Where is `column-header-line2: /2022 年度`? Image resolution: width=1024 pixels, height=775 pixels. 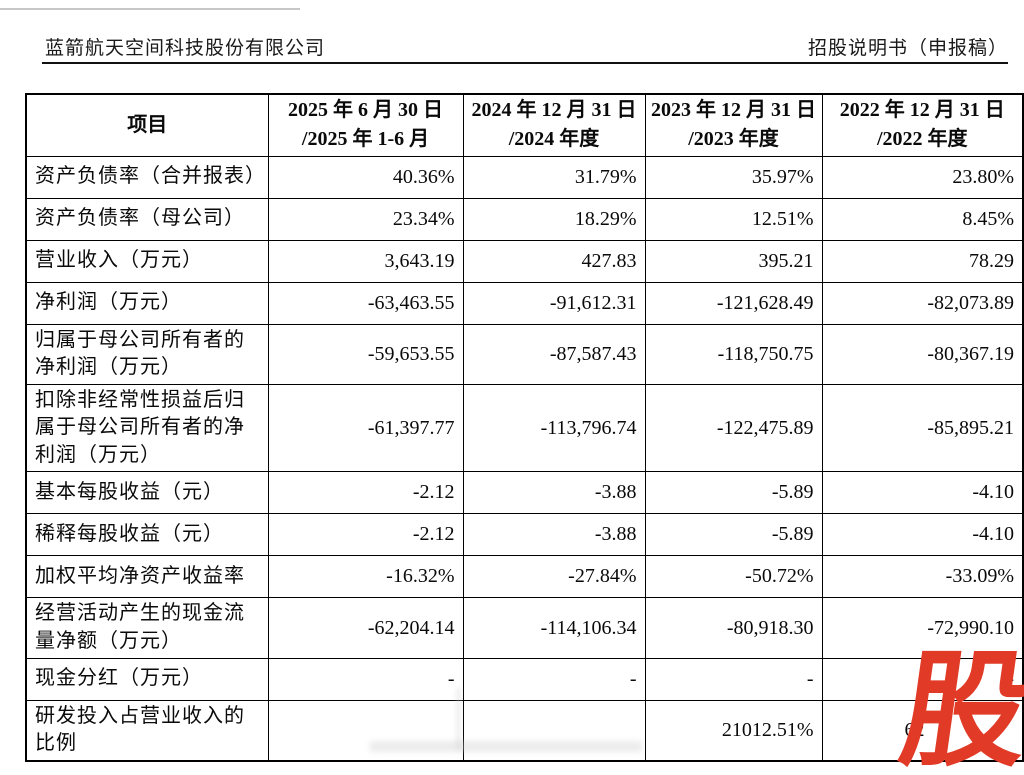 column-header-line2: /2022 年度 is located at coordinates (922, 139).